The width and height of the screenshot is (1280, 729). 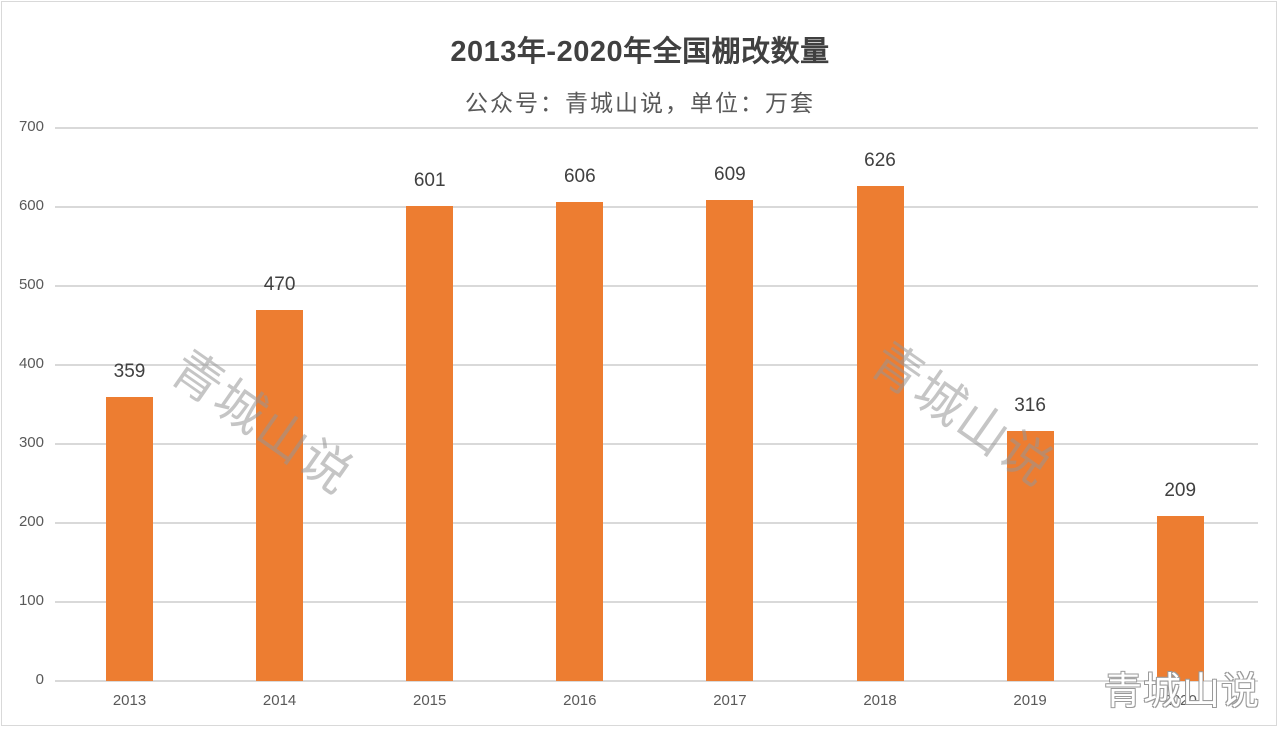 I want to click on data-label: 359, so click(x=129, y=372).